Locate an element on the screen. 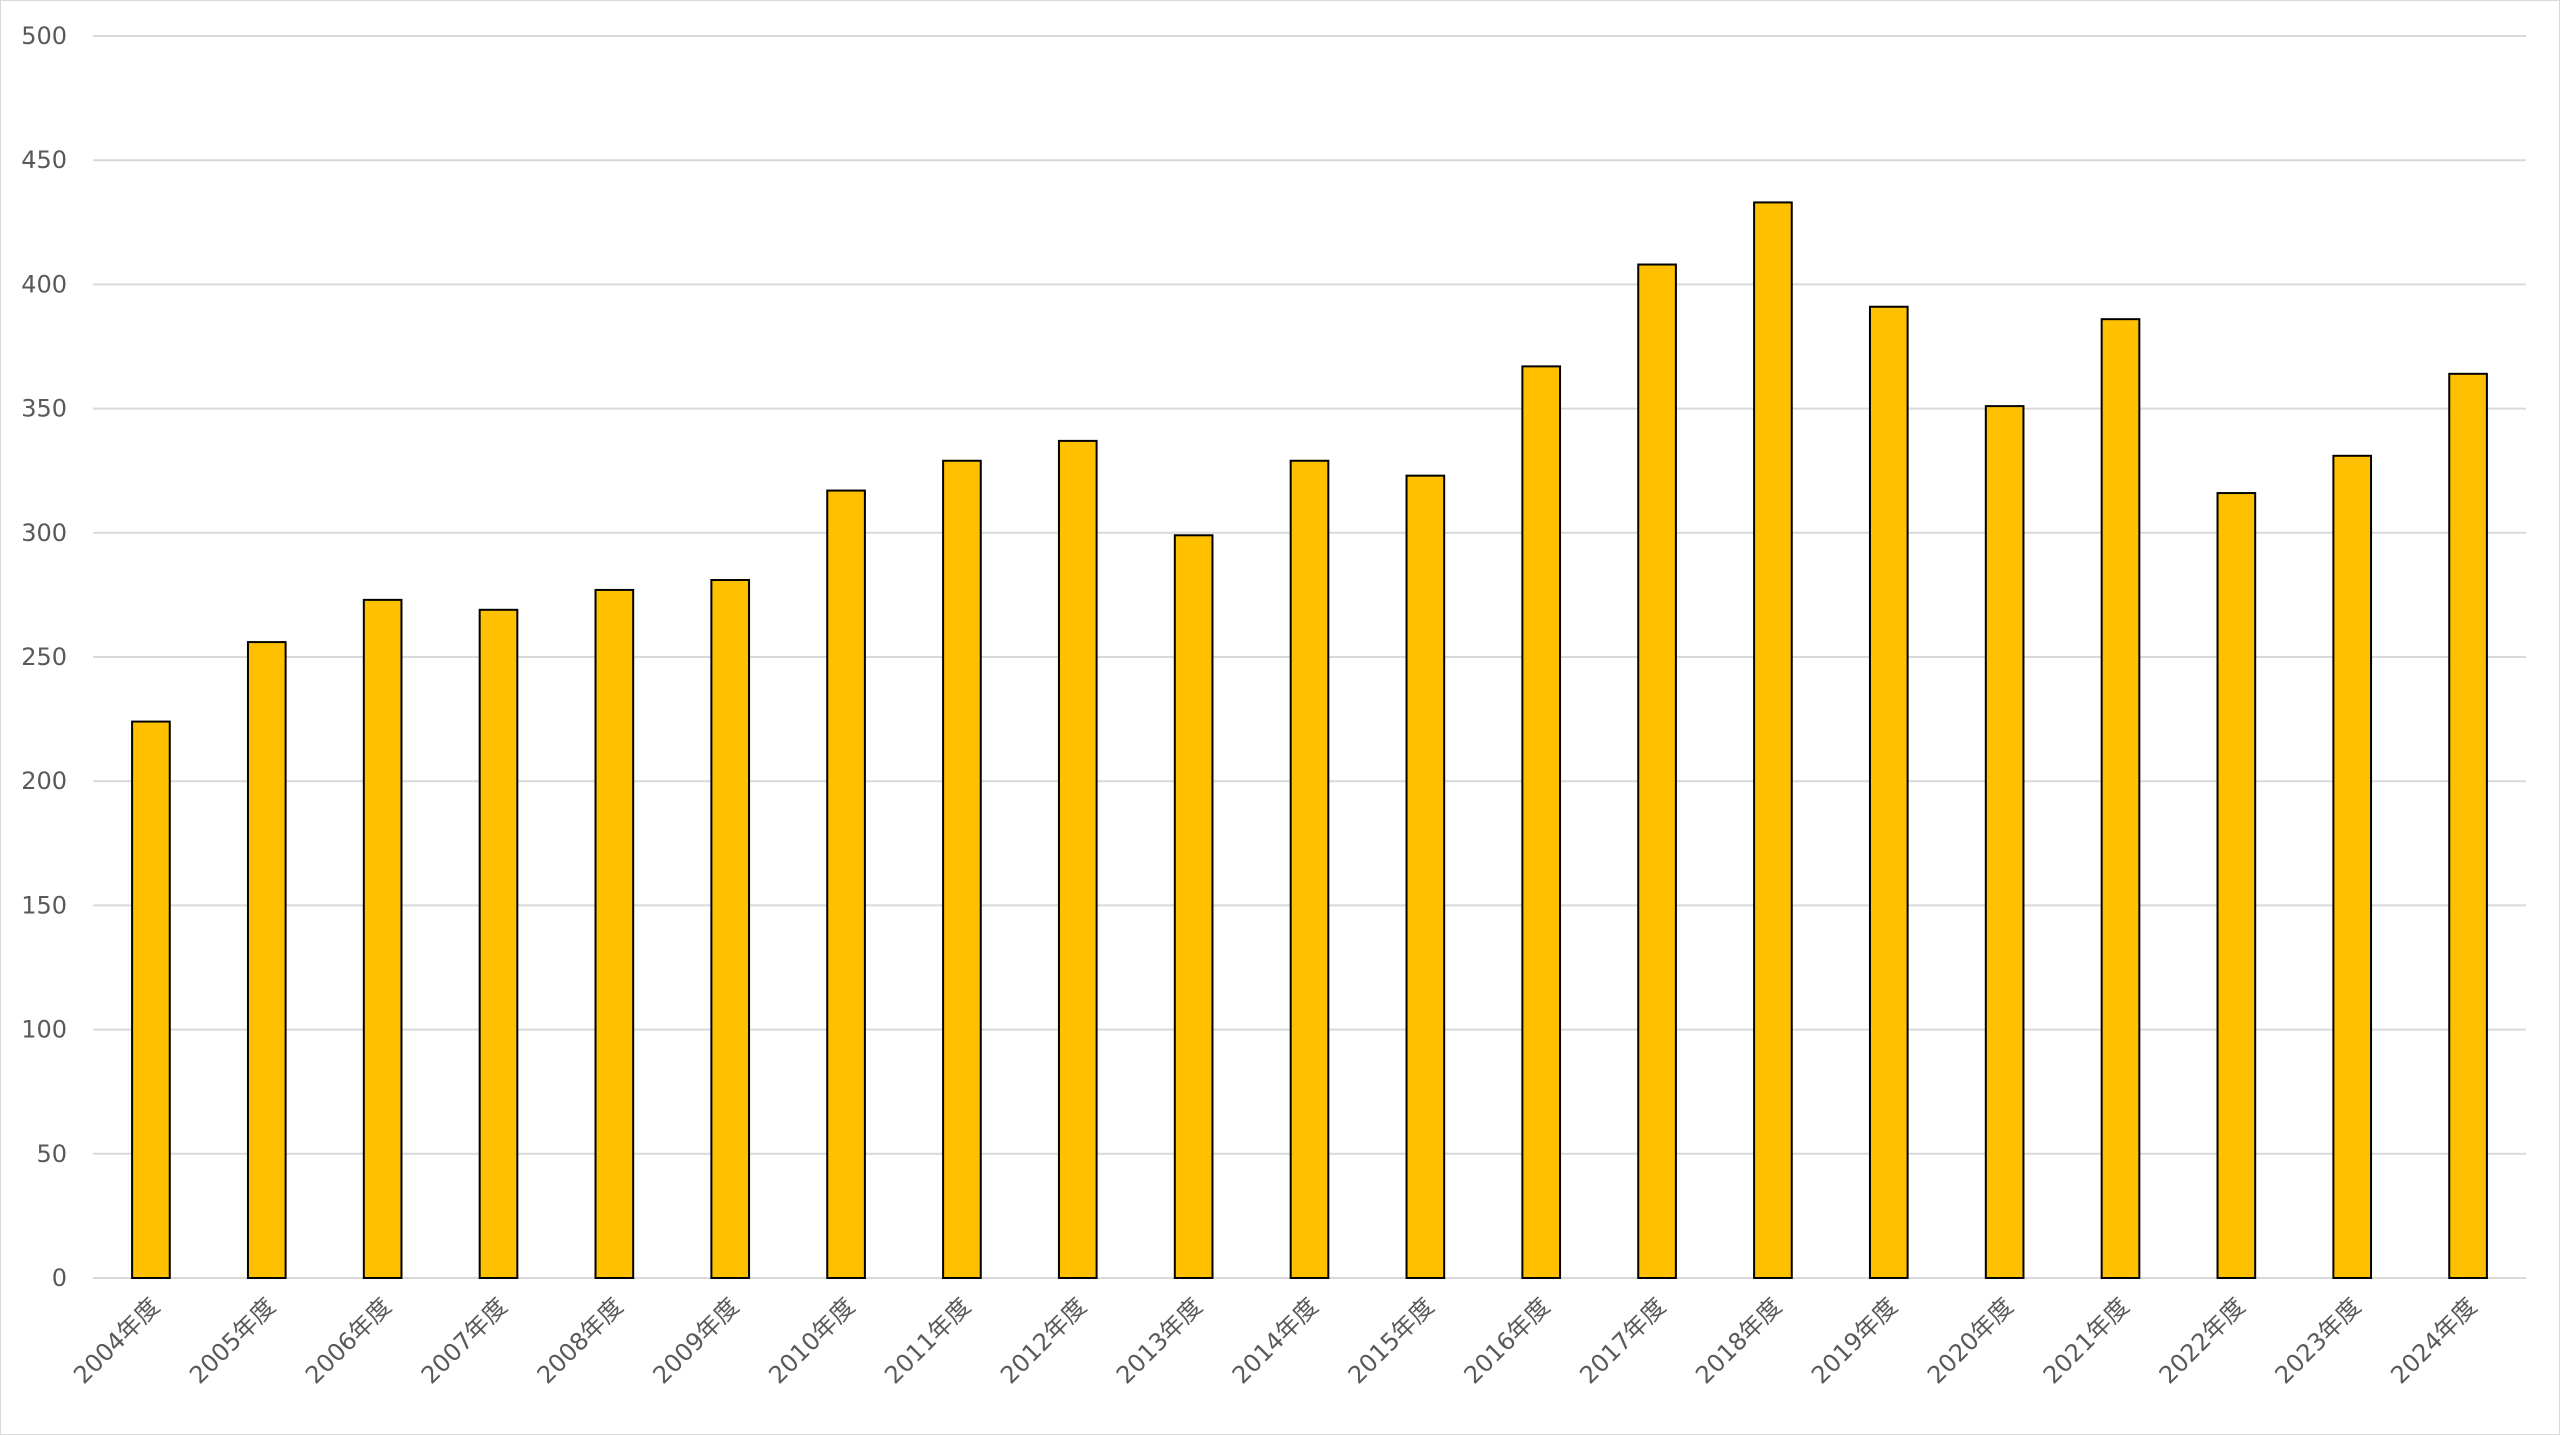 The width and height of the screenshot is (2560, 1435). y-tick-label: 300 is located at coordinates (44, 533).